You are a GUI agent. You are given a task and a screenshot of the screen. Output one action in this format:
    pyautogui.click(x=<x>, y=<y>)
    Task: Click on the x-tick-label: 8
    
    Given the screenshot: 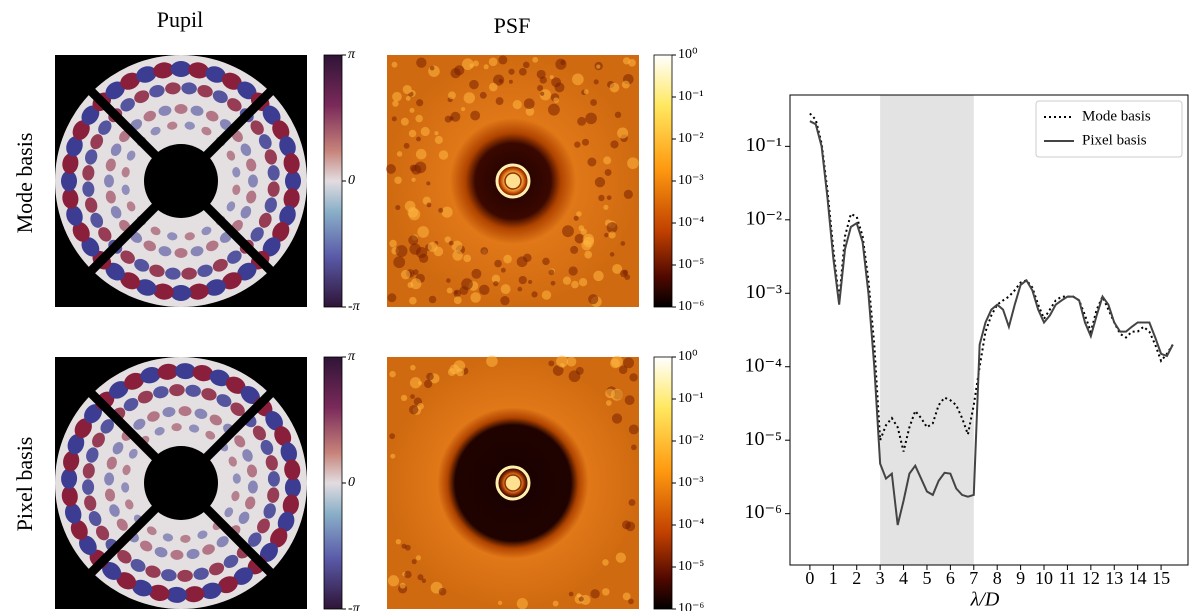 What is the action you would take?
    pyautogui.click(x=997, y=578)
    